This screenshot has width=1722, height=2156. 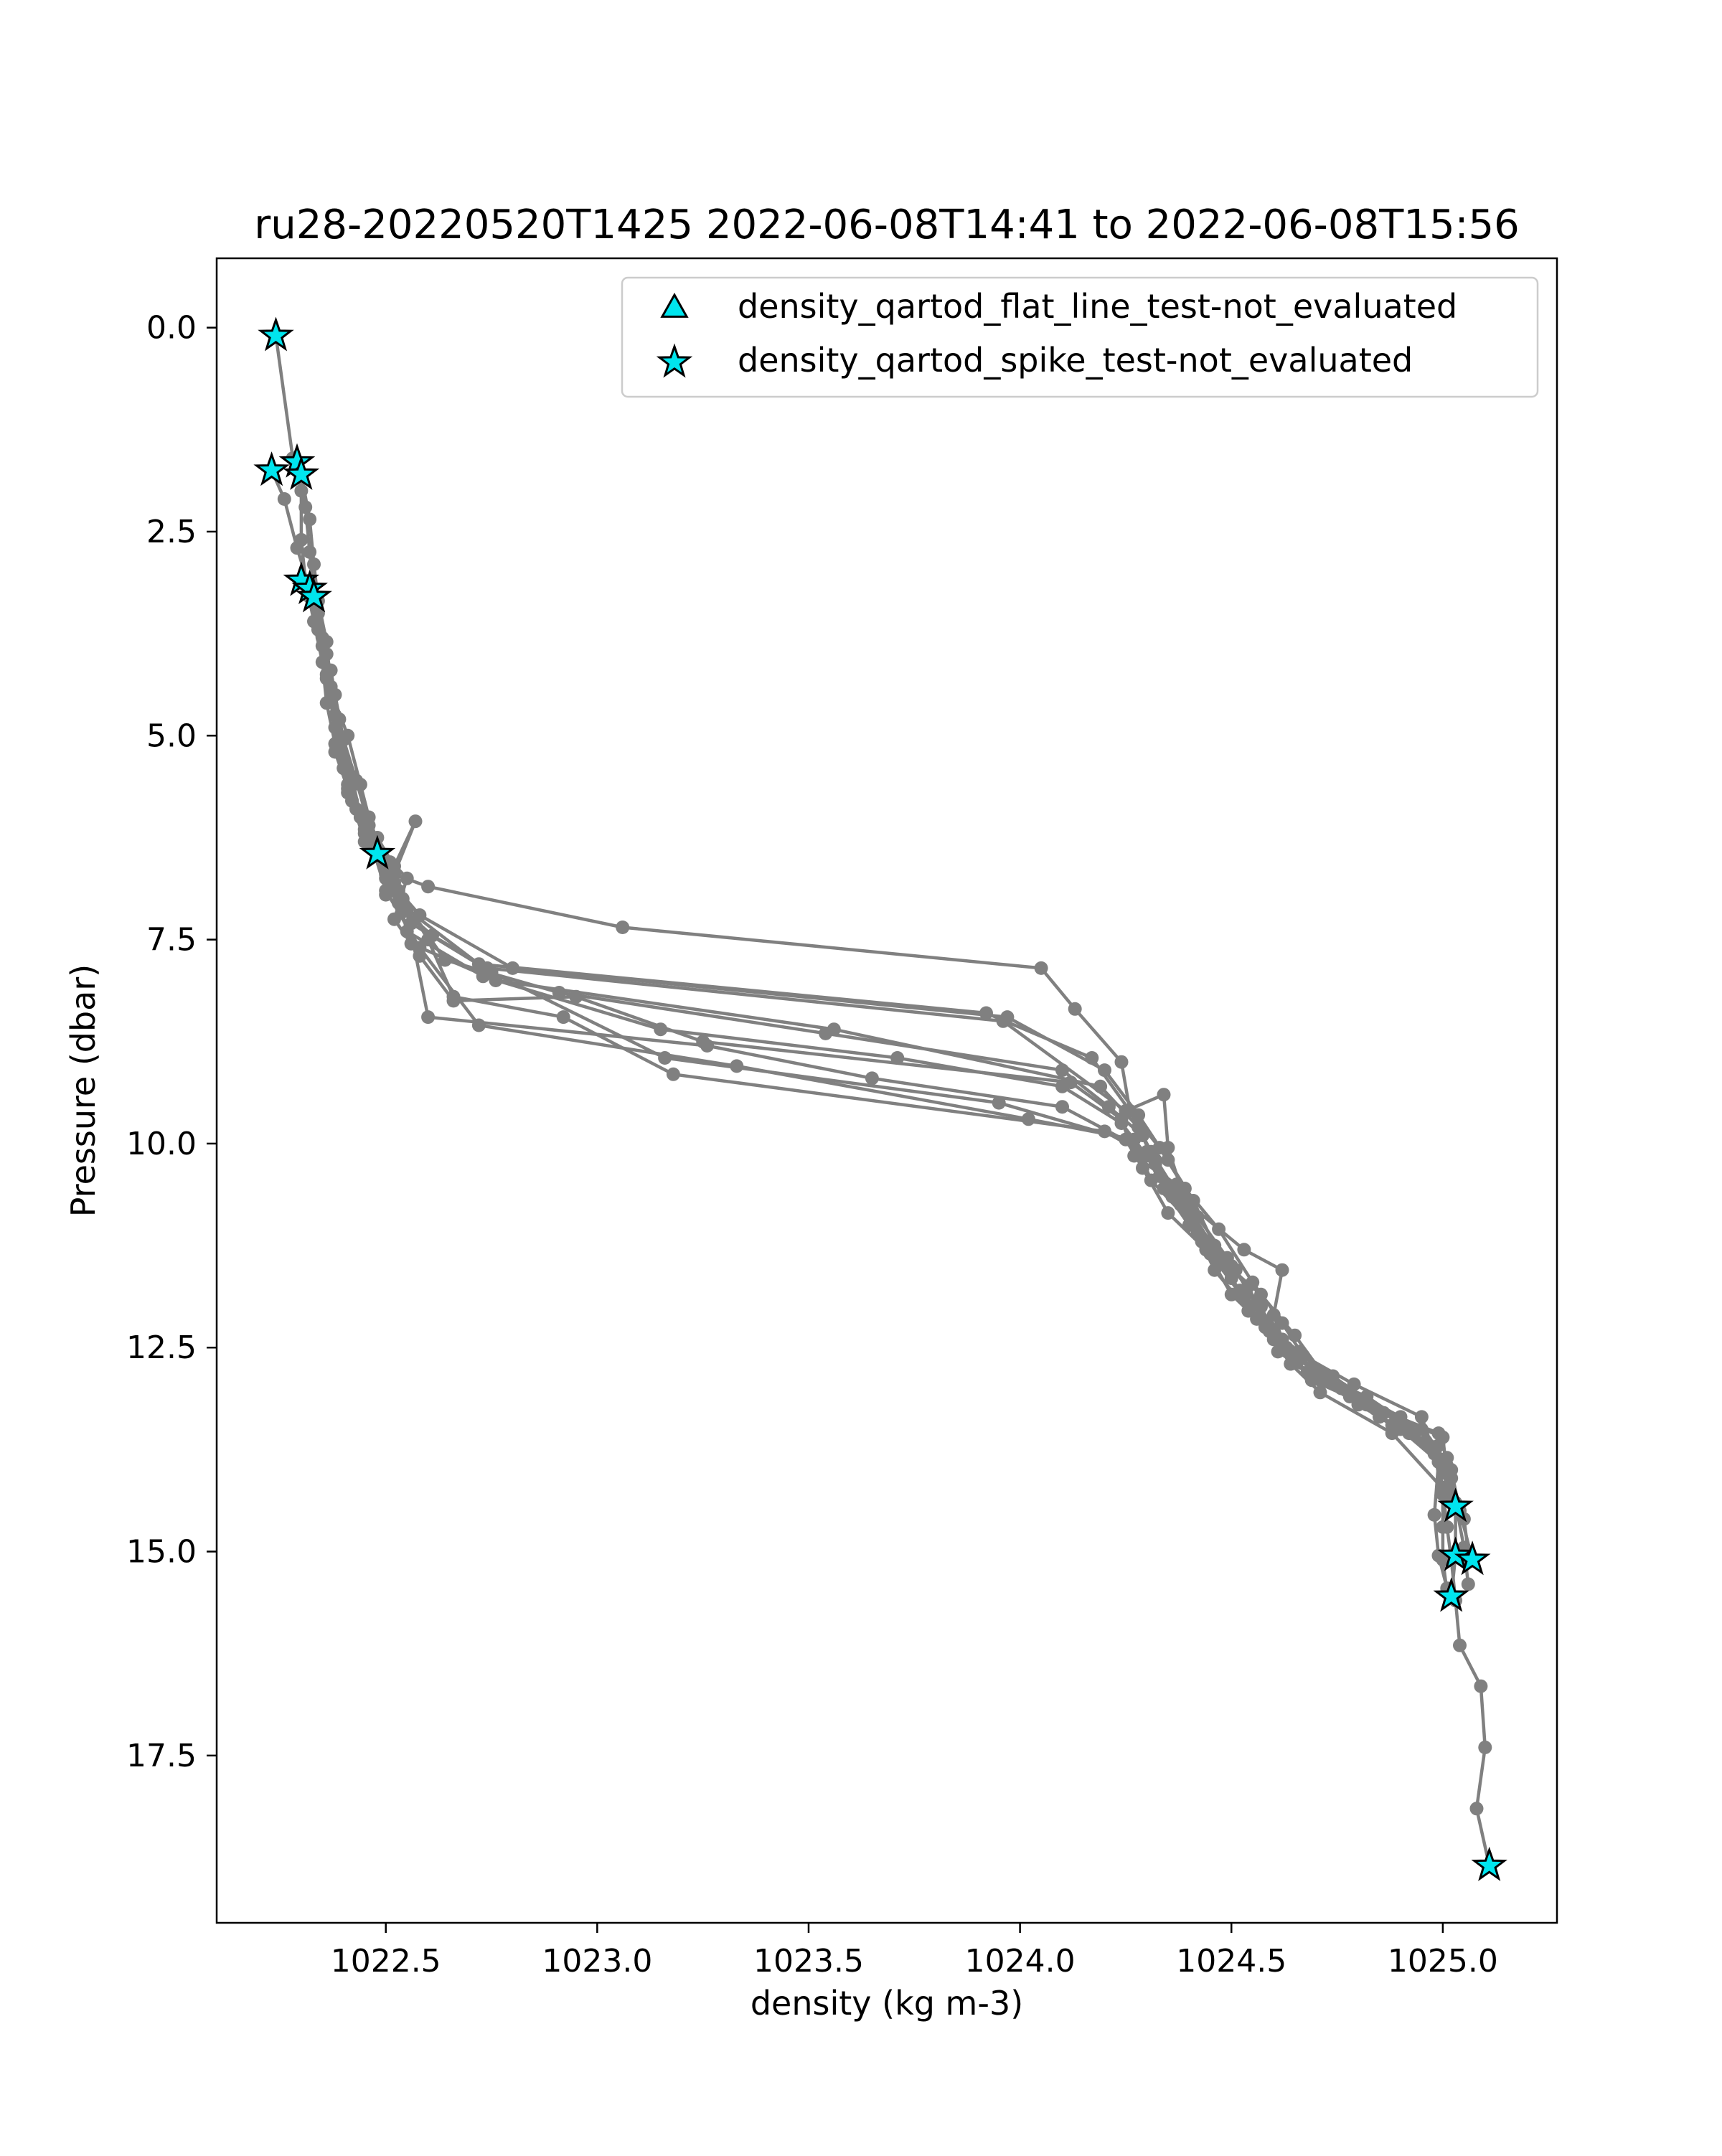 What do you see at coordinates (171, 329) in the screenshot?
I see `y-tick-label: 0.0` at bounding box center [171, 329].